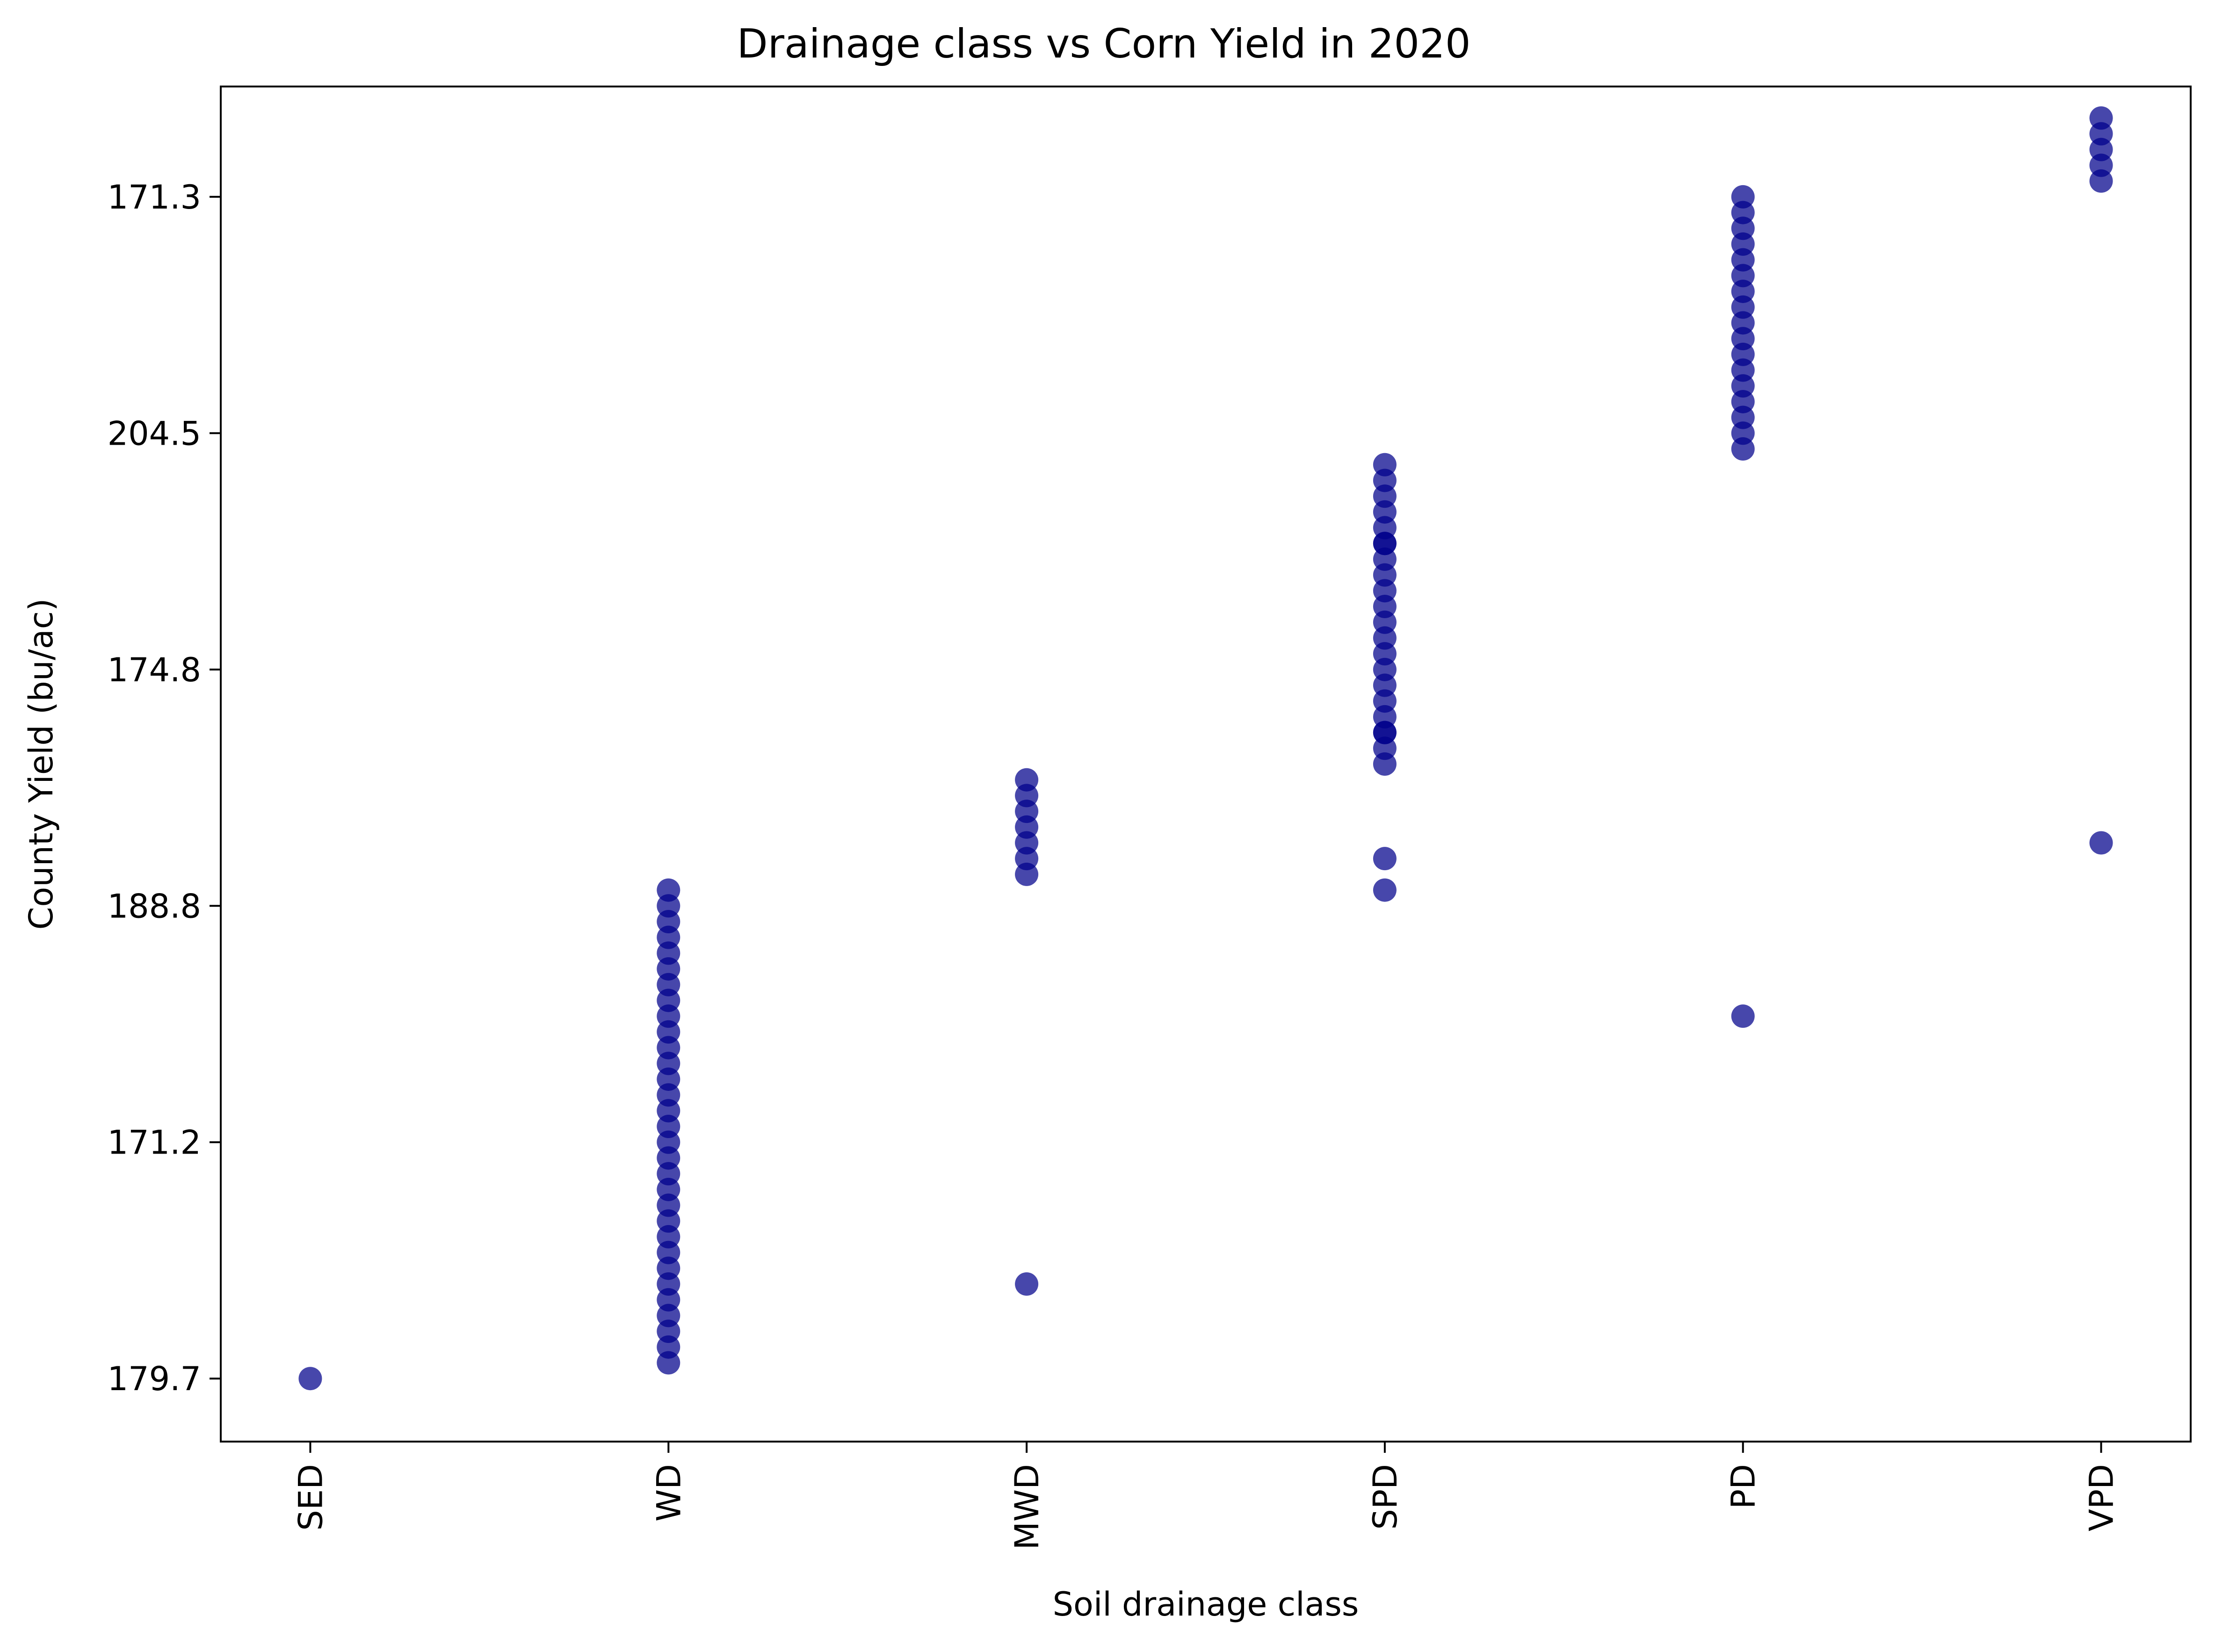 This screenshot has height=1652, width=2215. I want to click on y-tick-label: 204.5, so click(154, 434).